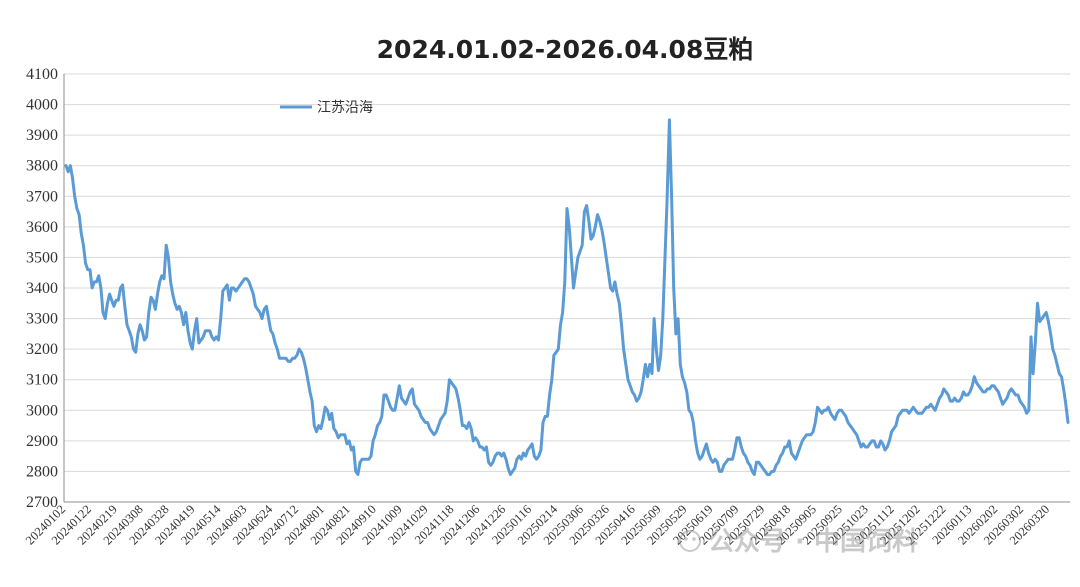  Describe the element at coordinates (690, 541) in the screenshot. I see `watermark-logo-icon` at that location.